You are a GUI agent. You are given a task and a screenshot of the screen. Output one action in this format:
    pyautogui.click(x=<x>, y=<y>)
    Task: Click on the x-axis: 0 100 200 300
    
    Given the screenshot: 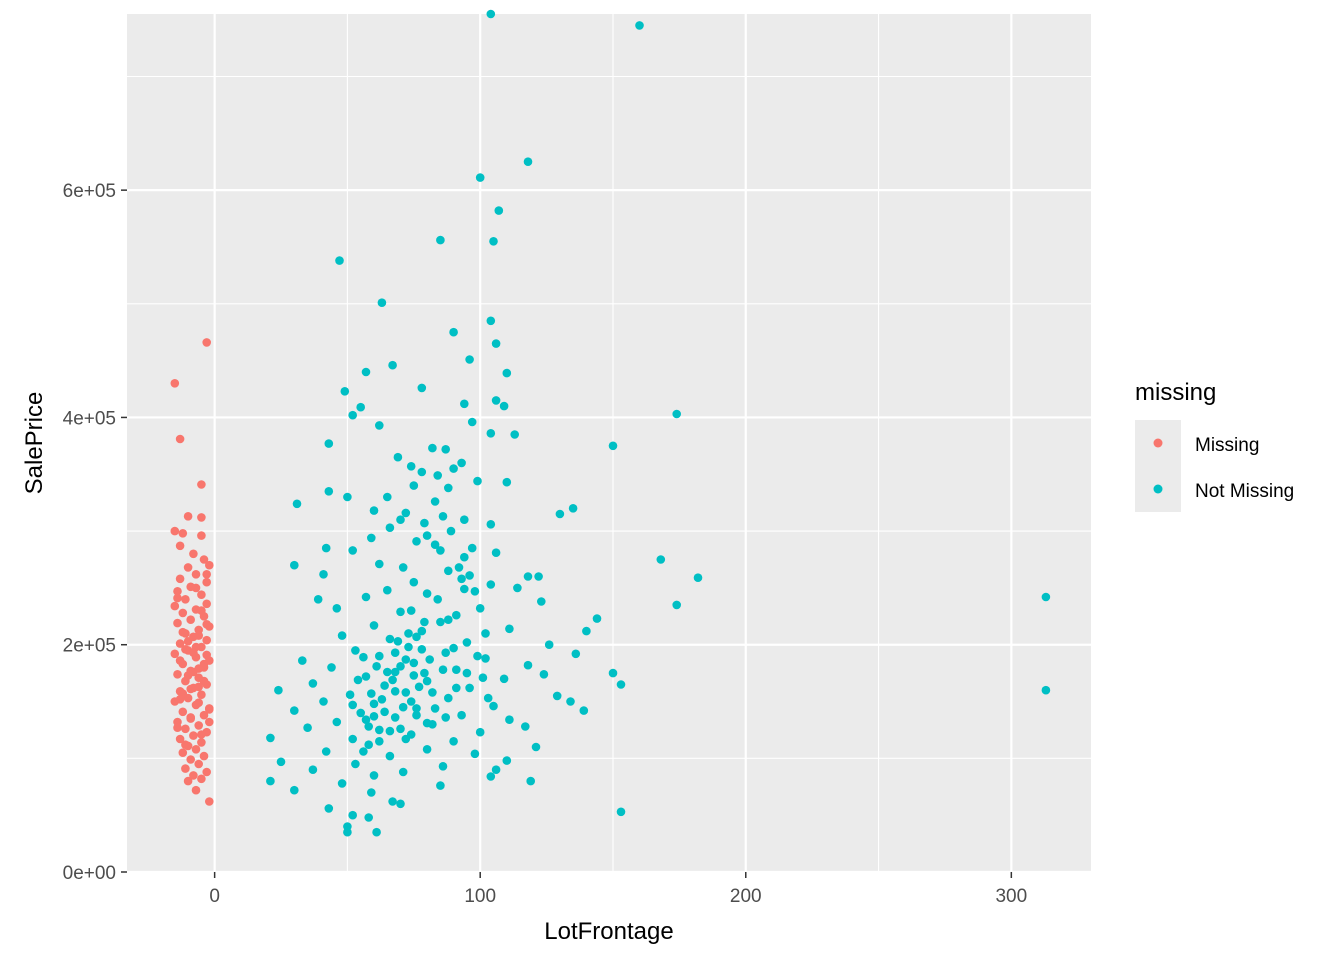 What is the action you would take?
    pyautogui.click(x=618, y=889)
    